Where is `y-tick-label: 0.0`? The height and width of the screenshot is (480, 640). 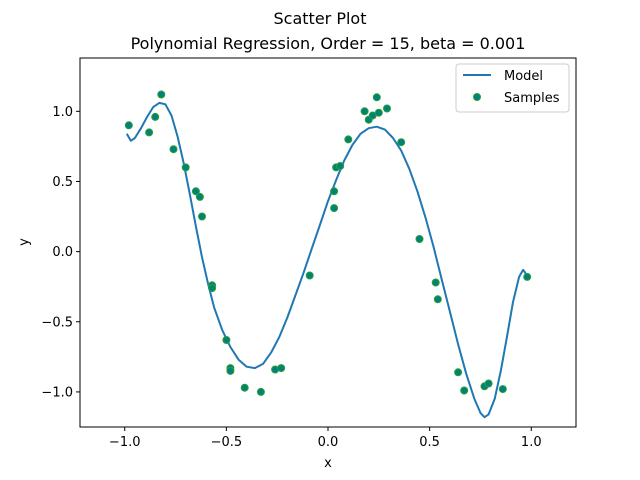 y-tick-label: 0.0 is located at coordinates (62, 252).